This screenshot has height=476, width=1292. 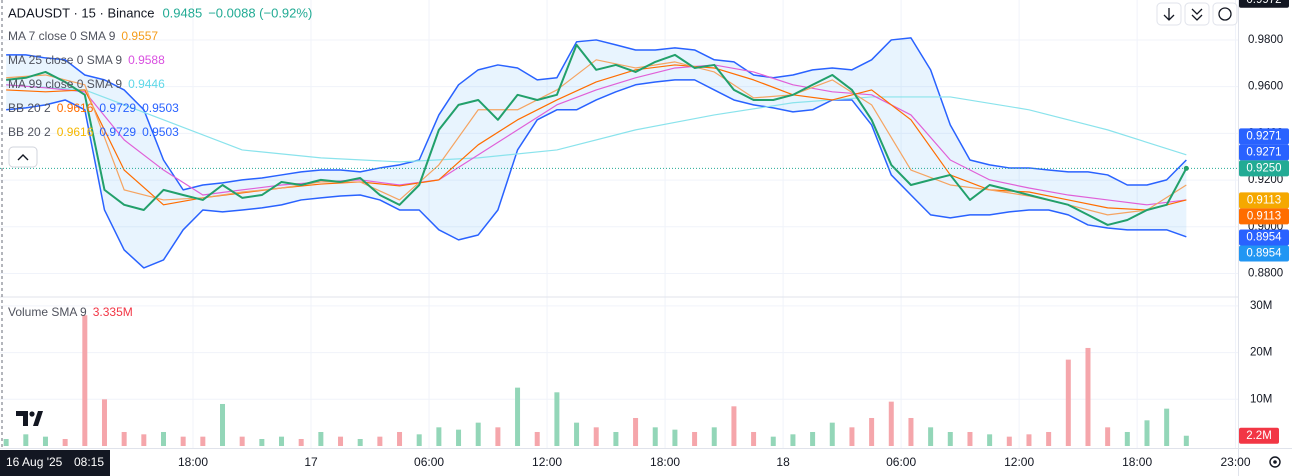 I want to click on collapse-icon, so click(x=23, y=157).